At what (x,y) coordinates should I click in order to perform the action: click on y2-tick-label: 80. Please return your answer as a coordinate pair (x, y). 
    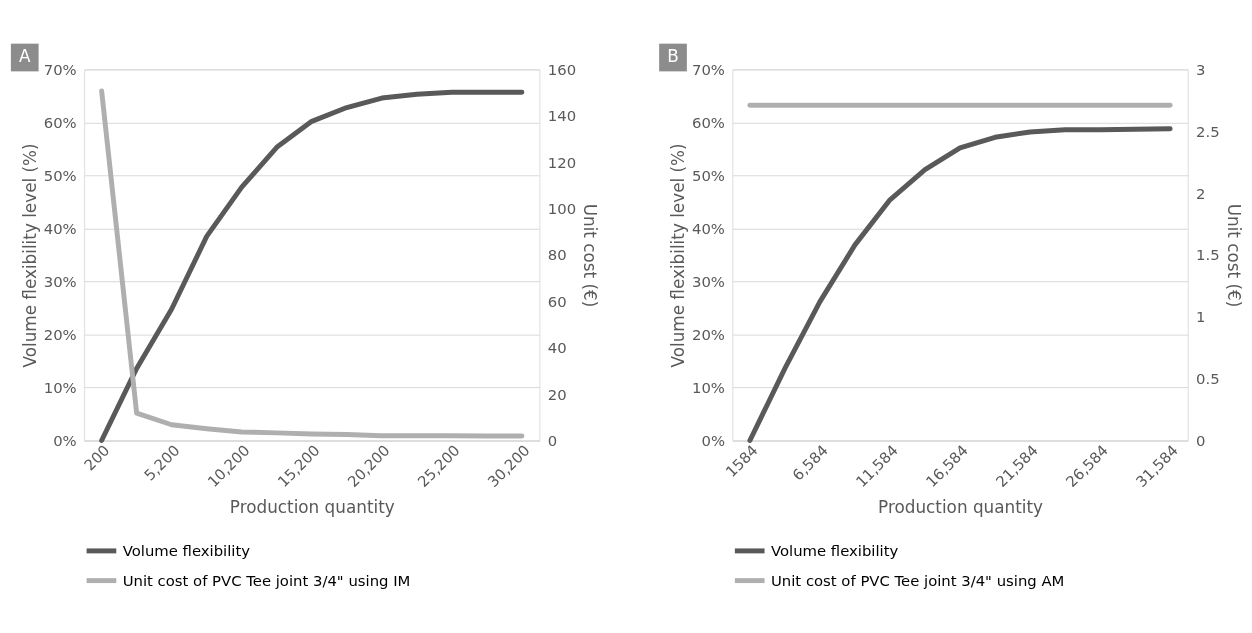
    Looking at the image, I should click on (557, 255).